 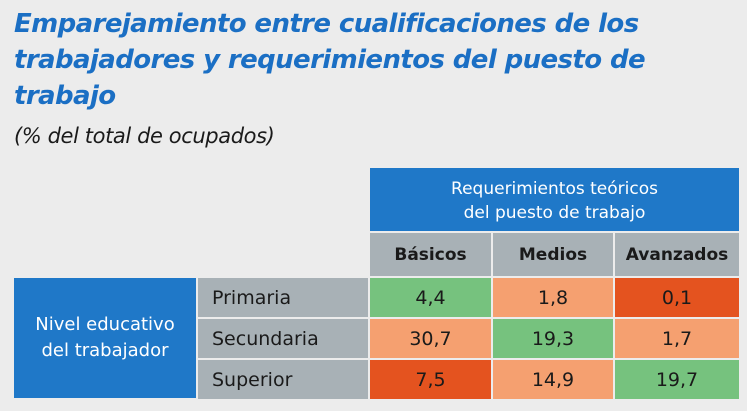 What do you see at coordinates (105, 338) in the screenshot?
I see `row-group-header: Nivel educativo del trabajador` at bounding box center [105, 338].